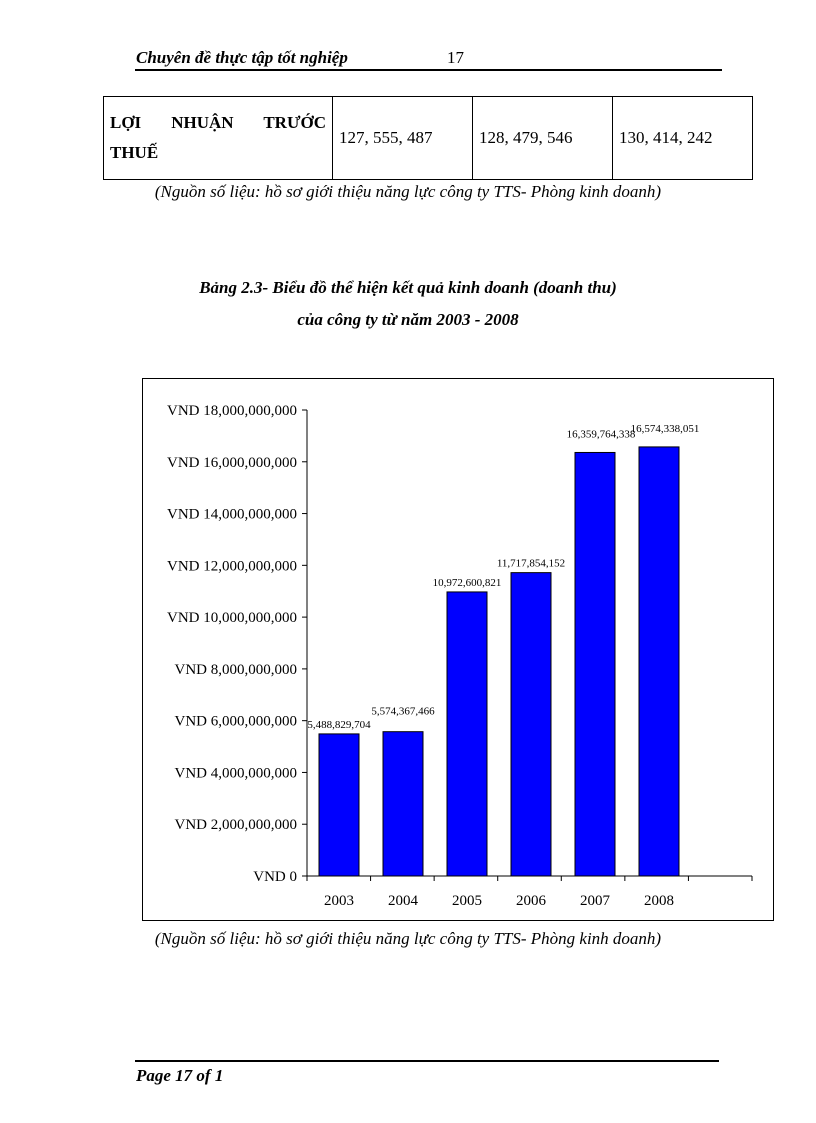  I want to click on data-label: 16,574,338,051, so click(665, 429).